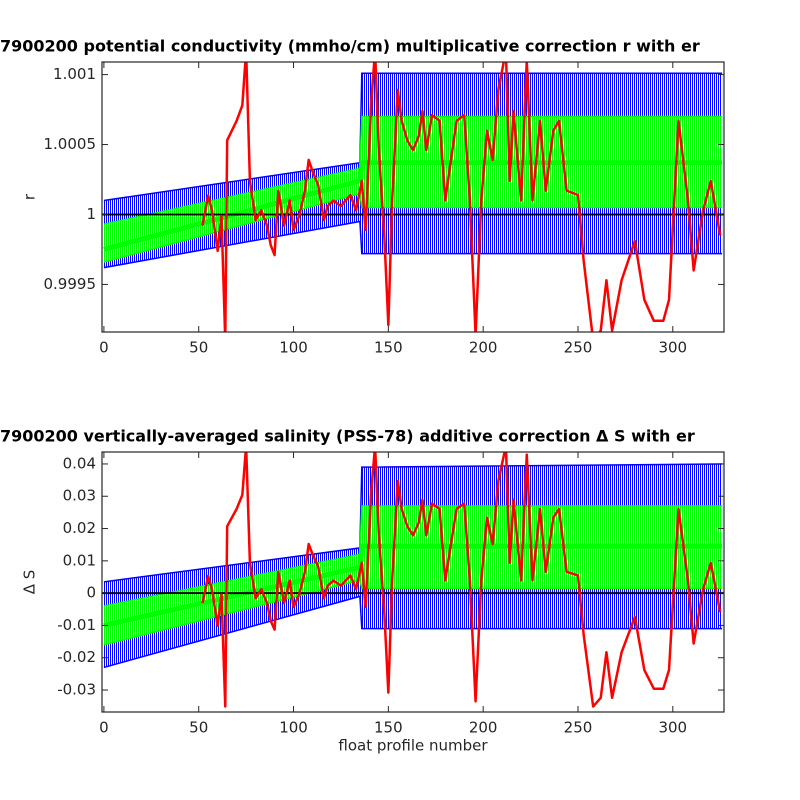 Image resolution: width=800 pixels, height=800 pixels. What do you see at coordinates (74, 74) in the screenshot?
I see `y-tick-label: 1.001` at bounding box center [74, 74].